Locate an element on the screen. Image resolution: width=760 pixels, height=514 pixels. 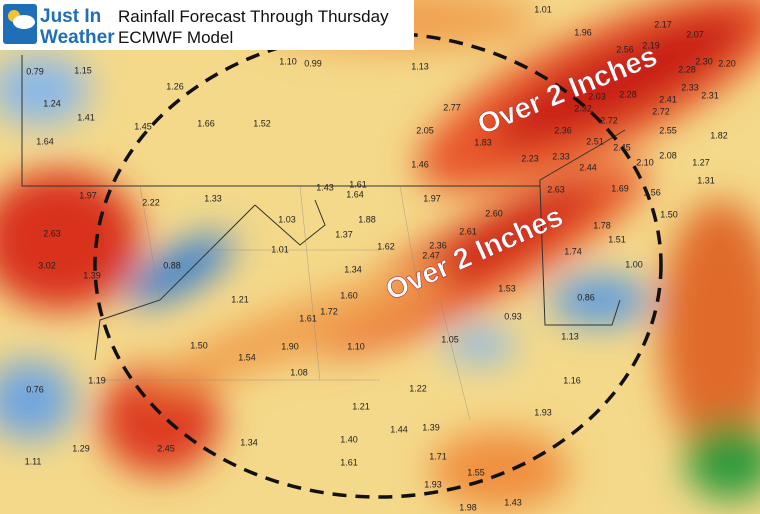
rain-value: 2.55 is located at coordinates (668, 130).